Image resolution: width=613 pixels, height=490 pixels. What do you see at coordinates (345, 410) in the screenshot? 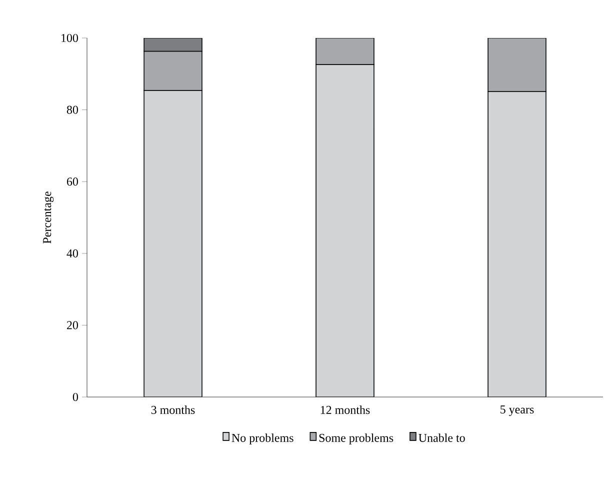
I see `x-tick-label: 12 months` at bounding box center [345, 410].